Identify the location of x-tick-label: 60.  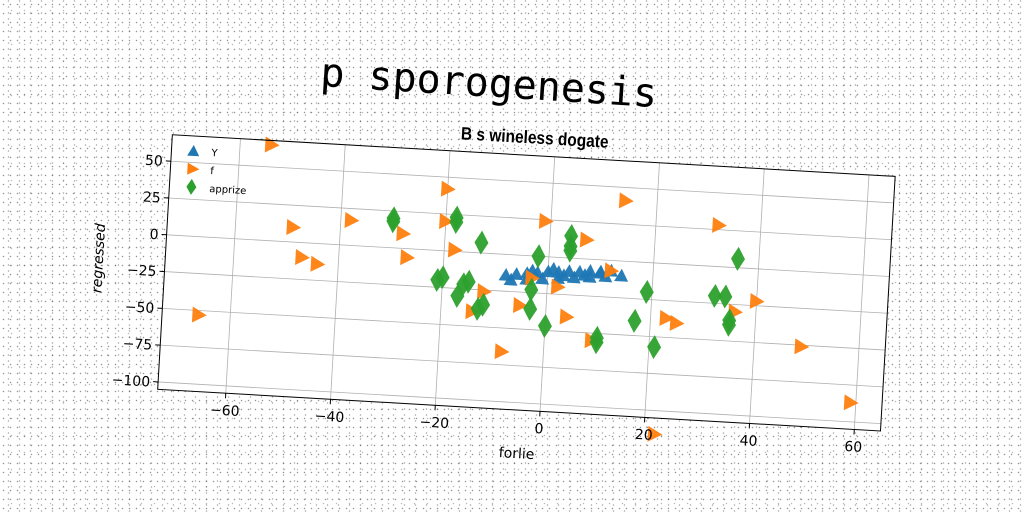
(853, 447).